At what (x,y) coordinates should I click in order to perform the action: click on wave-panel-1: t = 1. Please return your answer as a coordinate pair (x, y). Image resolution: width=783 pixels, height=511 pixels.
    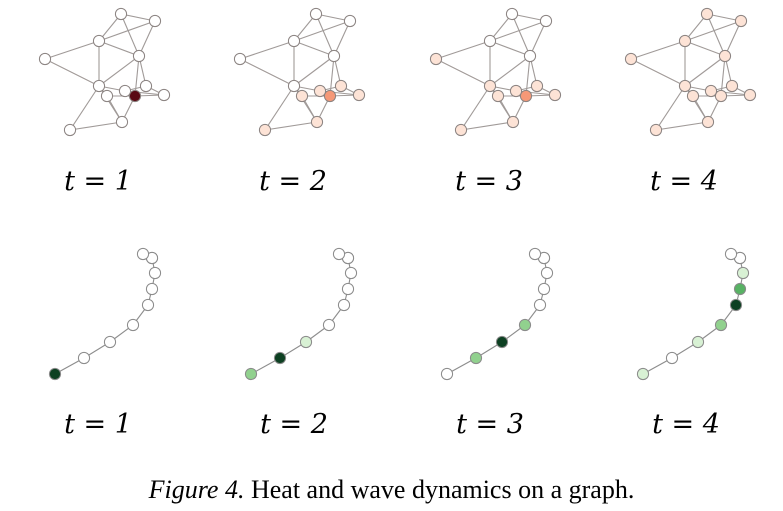
    Looking at the image, I should click on (105, 343).